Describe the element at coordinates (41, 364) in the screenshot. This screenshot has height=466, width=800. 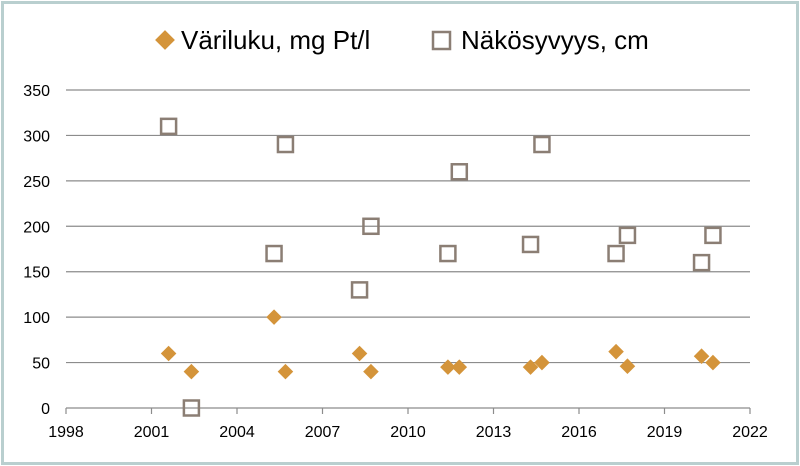
I see `y-tick-label: 50` at that location.